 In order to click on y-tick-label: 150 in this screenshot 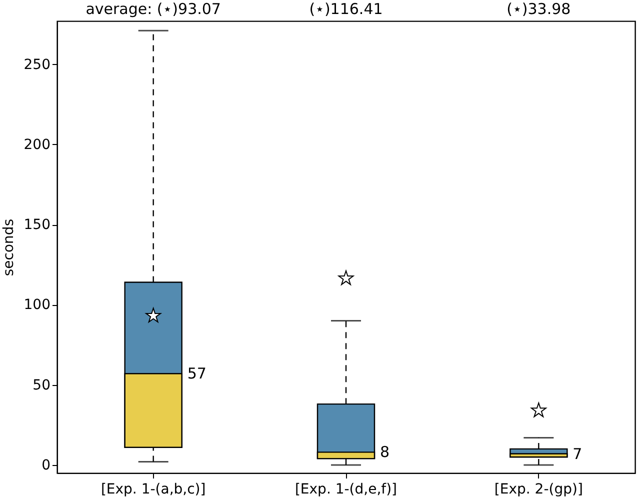, I will do `click(37, 225)`.